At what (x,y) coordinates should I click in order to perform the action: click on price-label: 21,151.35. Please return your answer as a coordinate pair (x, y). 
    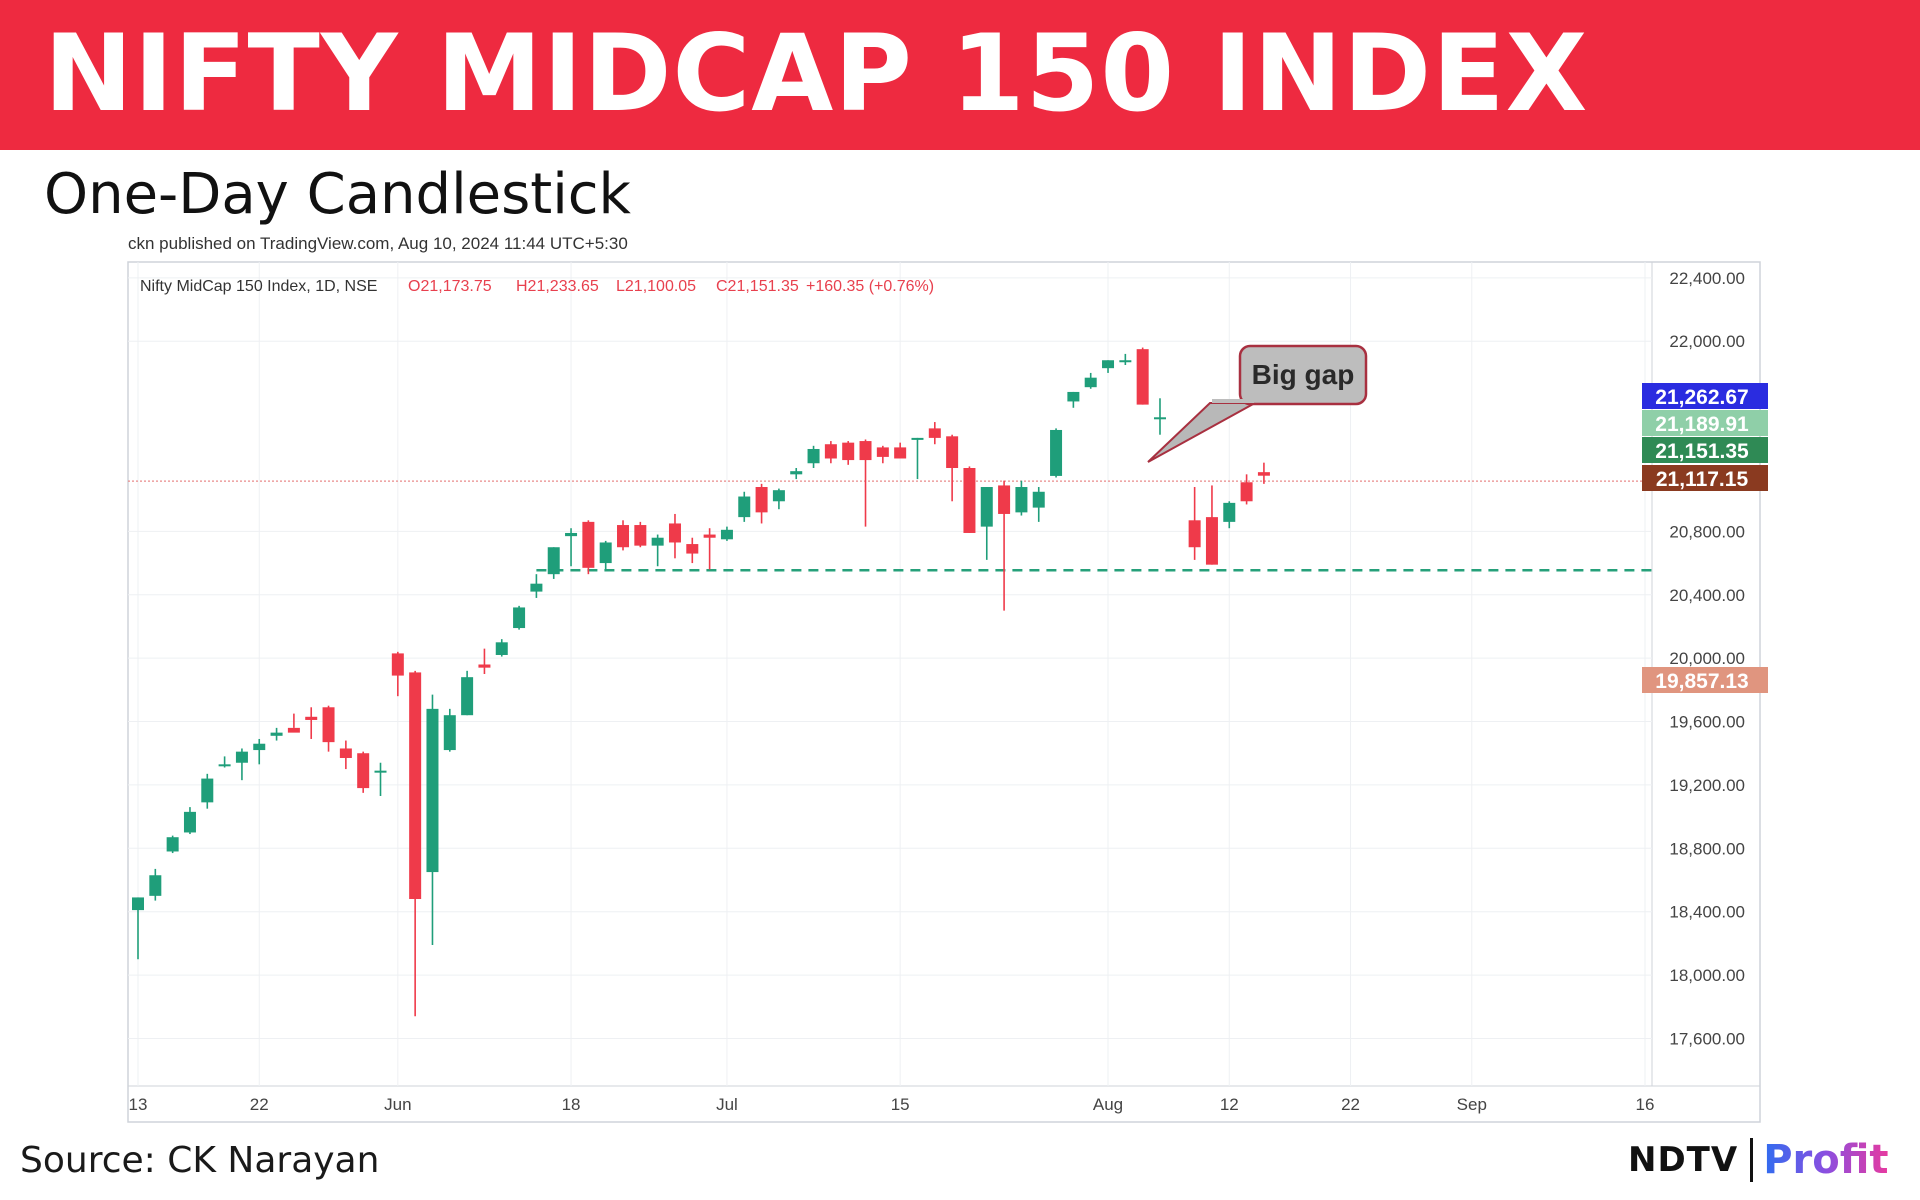
    Looking at the image, I should click on (1705, 450).